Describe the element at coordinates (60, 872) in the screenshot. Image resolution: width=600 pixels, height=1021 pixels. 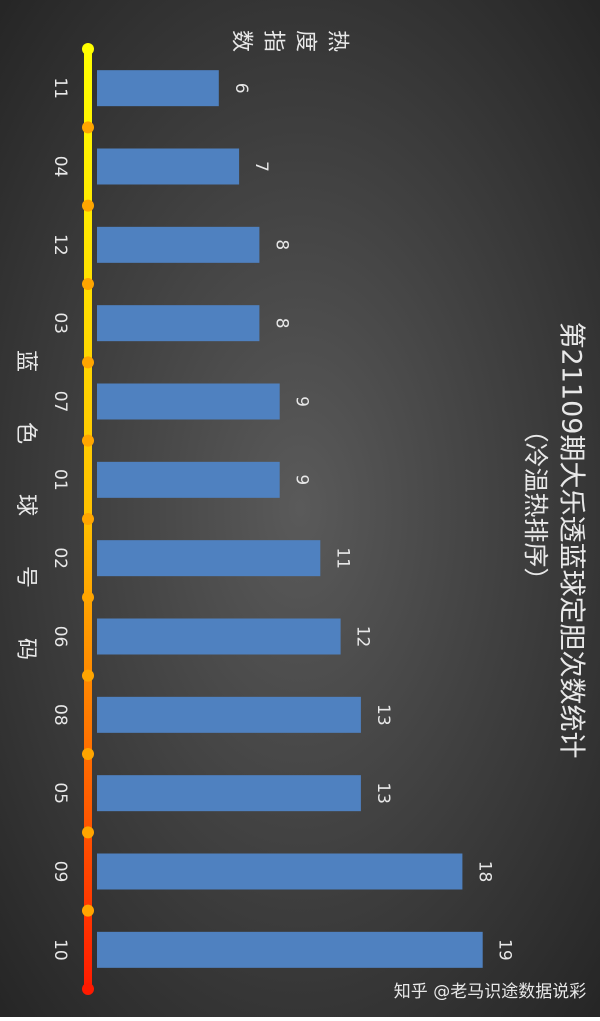
I see `category-label: 09` at that location.